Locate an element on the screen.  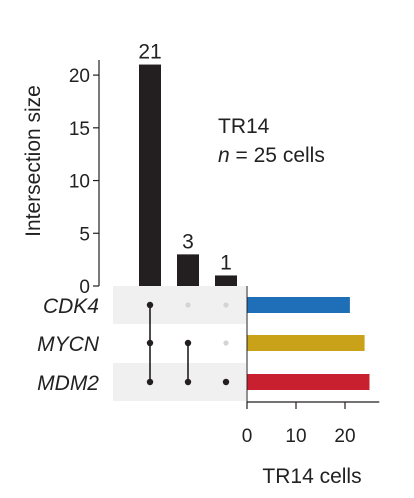
set-size-x-axis: 0 10 20 is located at coordinates (311, 424).